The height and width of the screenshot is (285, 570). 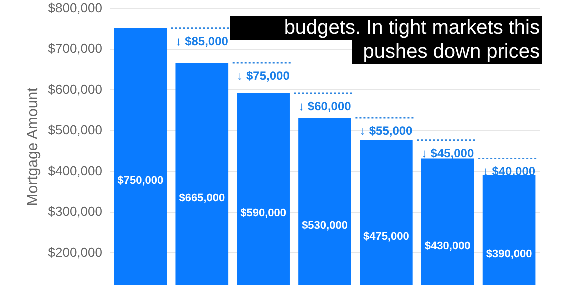 What do you see at coordinates (75, 130) in the screenshot?
I see `y-tick-label: $500,000` at bounding box center [75, 130].